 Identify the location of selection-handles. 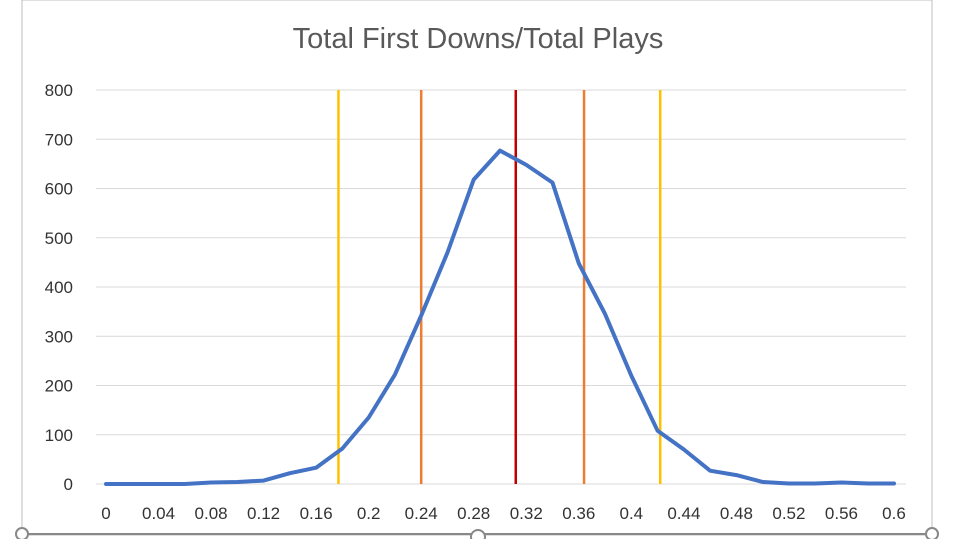
(477, 533).